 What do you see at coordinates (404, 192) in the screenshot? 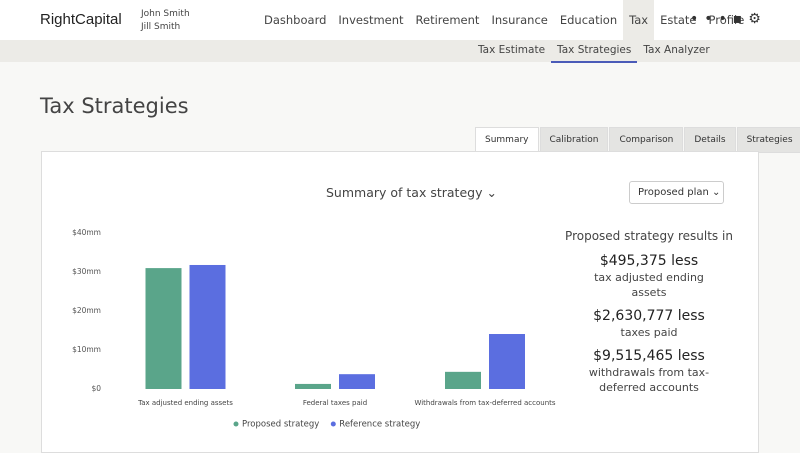
I see `card-heading-text: Summary of tax strategy` at bounding box center [404, 192].